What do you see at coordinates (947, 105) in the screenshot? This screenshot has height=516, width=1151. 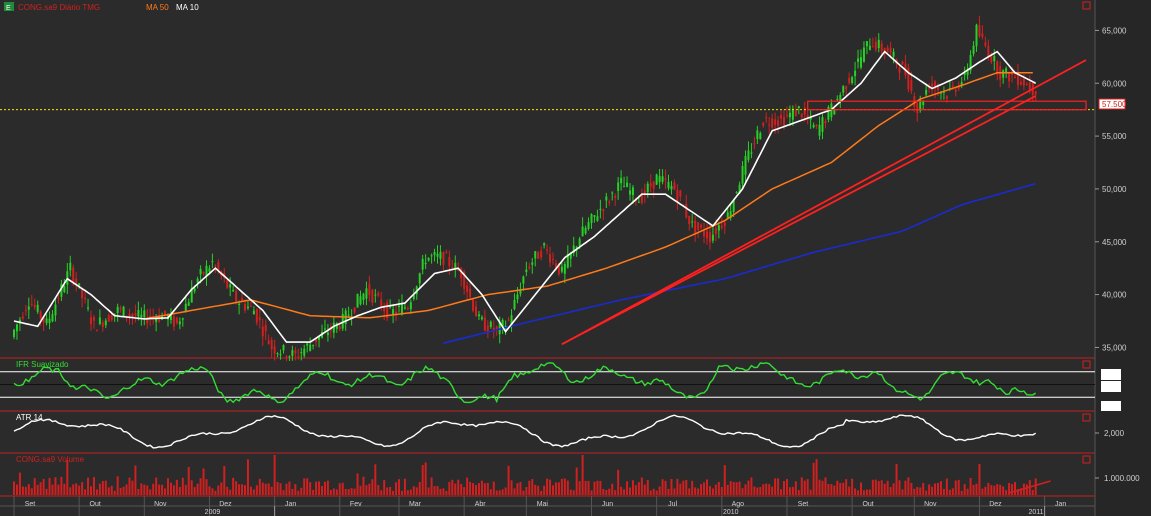 I see `support-zone-rect` at bounding box center [947, 105].